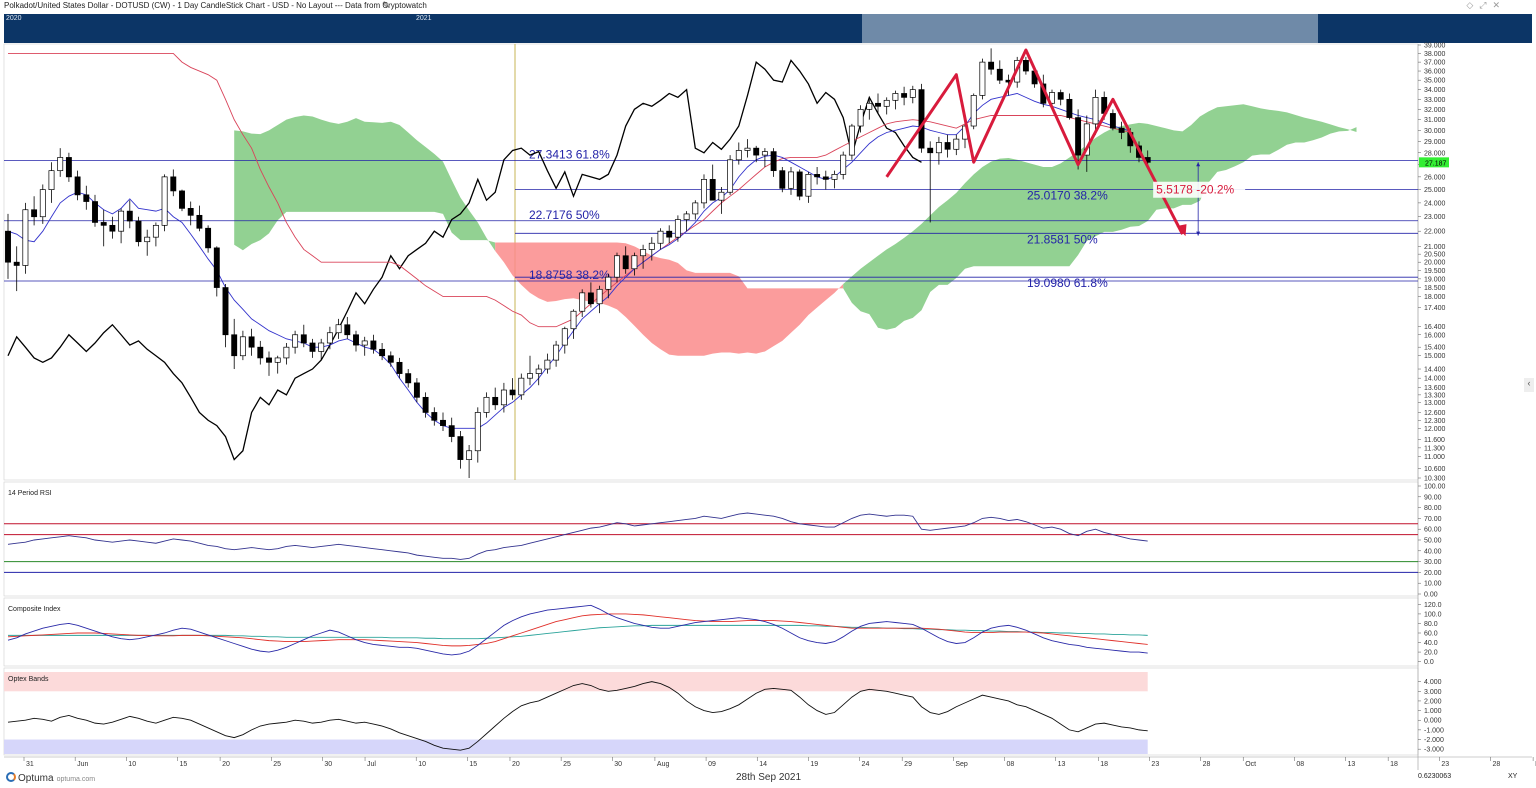 The height and width of the screenshot is (788, 1536). I want to click on navigator-window, so click(1090, 28).